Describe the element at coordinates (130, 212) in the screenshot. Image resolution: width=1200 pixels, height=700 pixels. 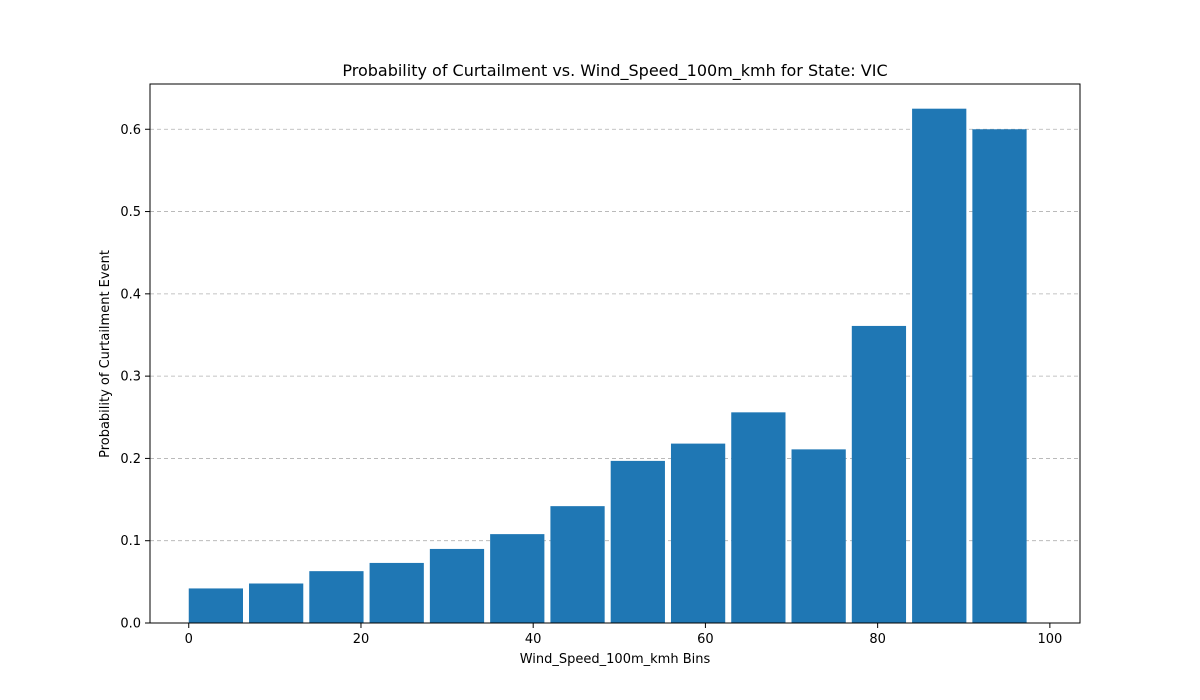
I see `y-tick-label: 0.5` at that location.